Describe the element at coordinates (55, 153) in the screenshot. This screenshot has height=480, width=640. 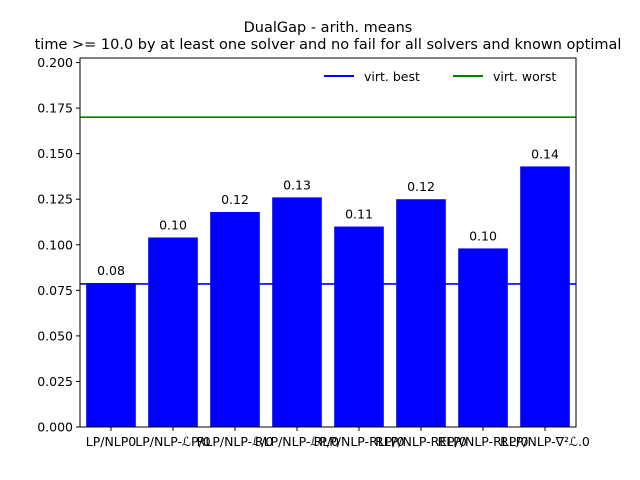
I see `y-tick-label: 0.150` at that location.